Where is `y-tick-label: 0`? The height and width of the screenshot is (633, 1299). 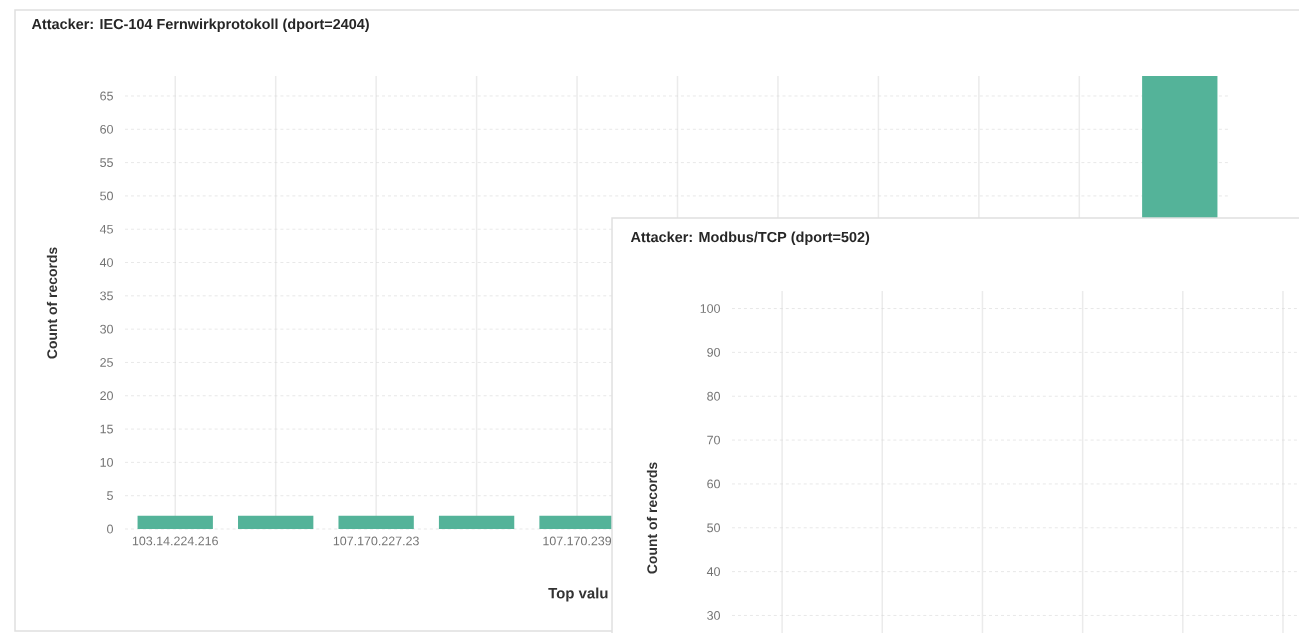 y-tick-label: 0 is located at coordinates (110, 529).